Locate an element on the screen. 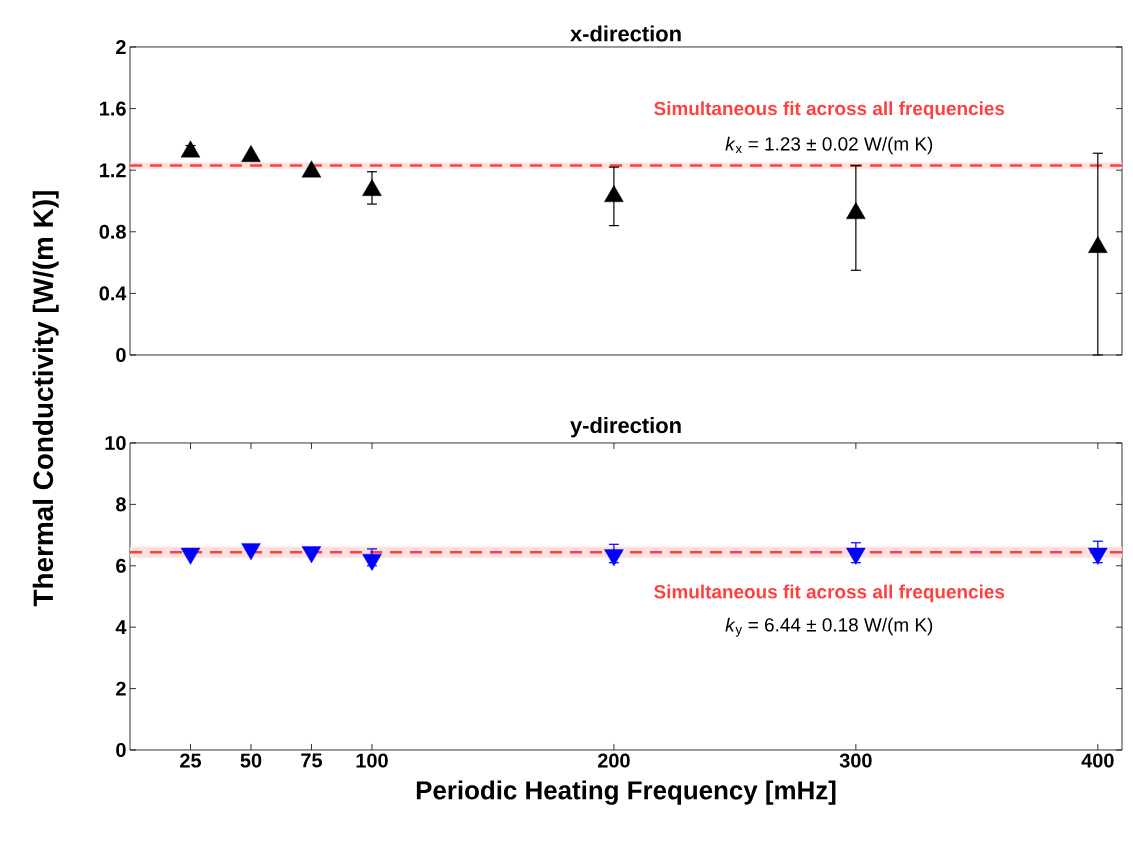 This screenshot has width=1133, height=861. y-tick-label: 1.2 is located at coordinates (113, 170).